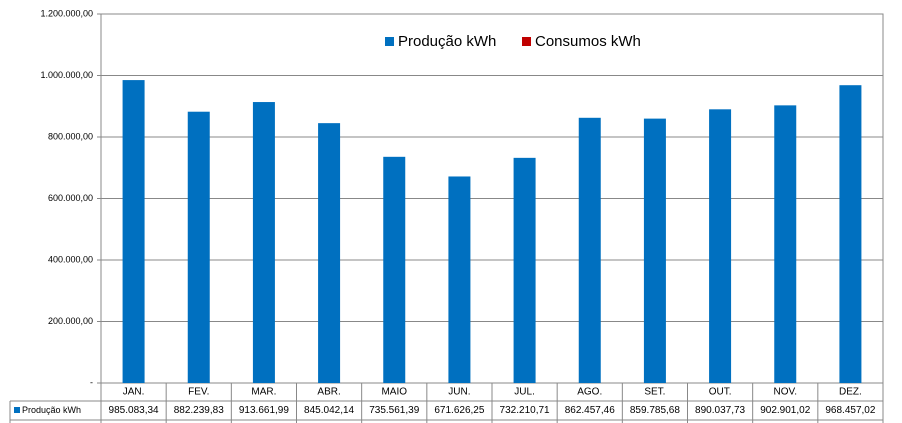  Describe the element at coordinates (850, 410) in the screenshot. I see `table-value: 968.457,02` at that location.